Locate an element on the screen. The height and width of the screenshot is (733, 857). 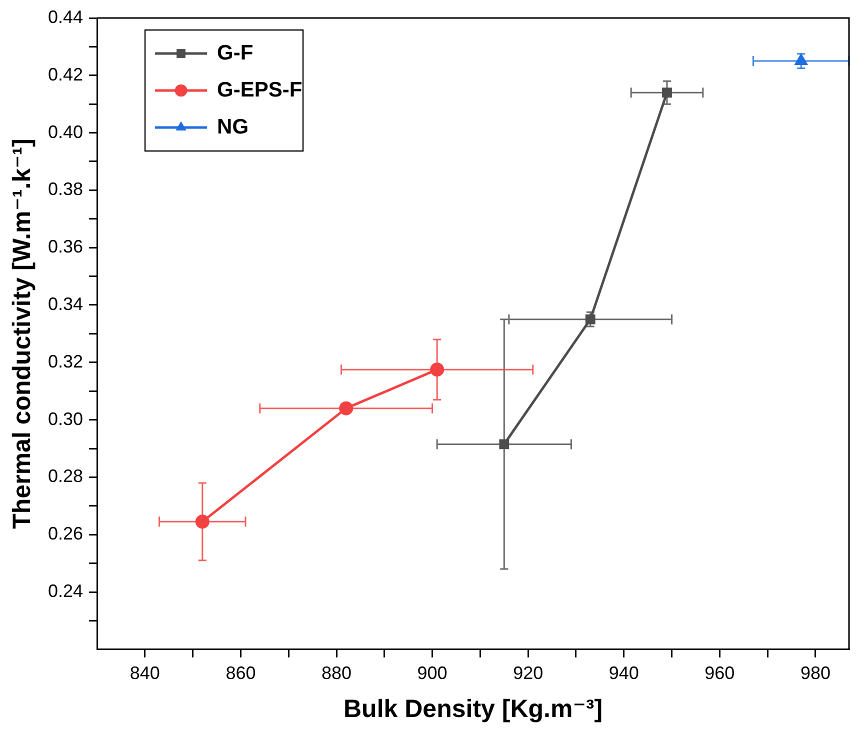
y-tick-label: 0.26 is located at coordinates (66, 534).